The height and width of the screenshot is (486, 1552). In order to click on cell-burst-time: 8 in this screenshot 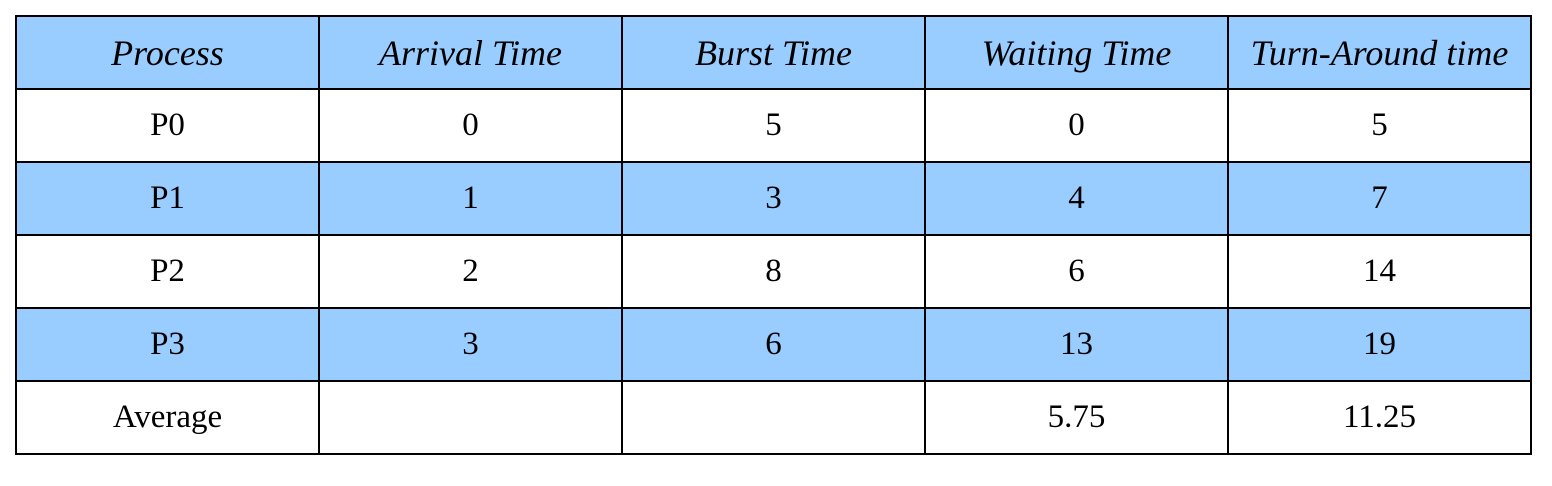, I will do `click(773, 271)`.